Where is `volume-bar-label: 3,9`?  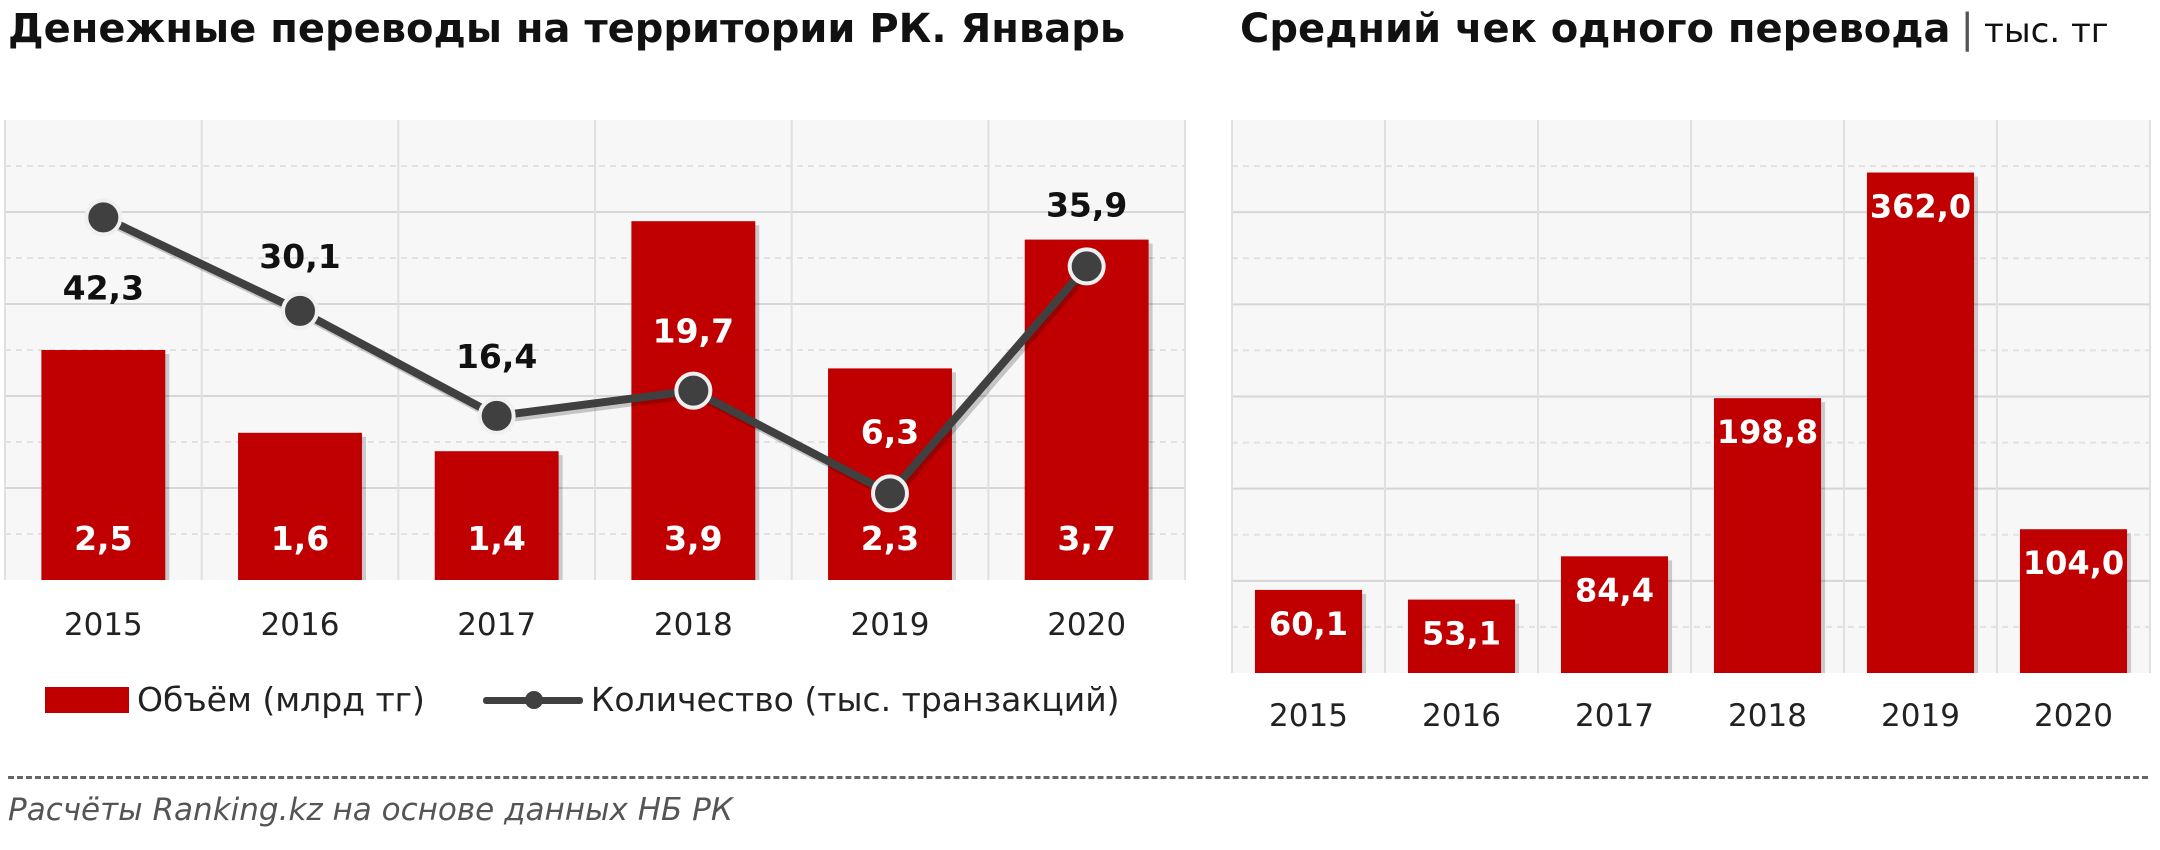 volume-bar-label: 3,9 is located at coordinates (693, 538).